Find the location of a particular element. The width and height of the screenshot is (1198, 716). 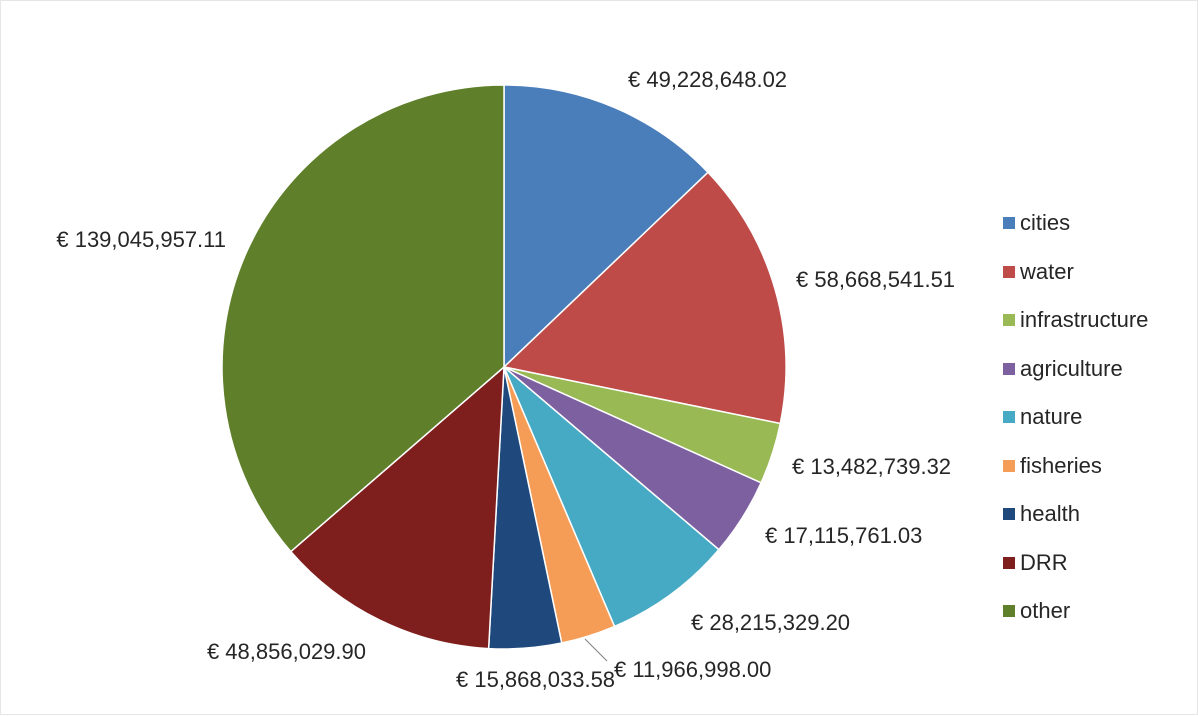

legend-item-fisheries: fisheries is located at coordinates (1098, 466).